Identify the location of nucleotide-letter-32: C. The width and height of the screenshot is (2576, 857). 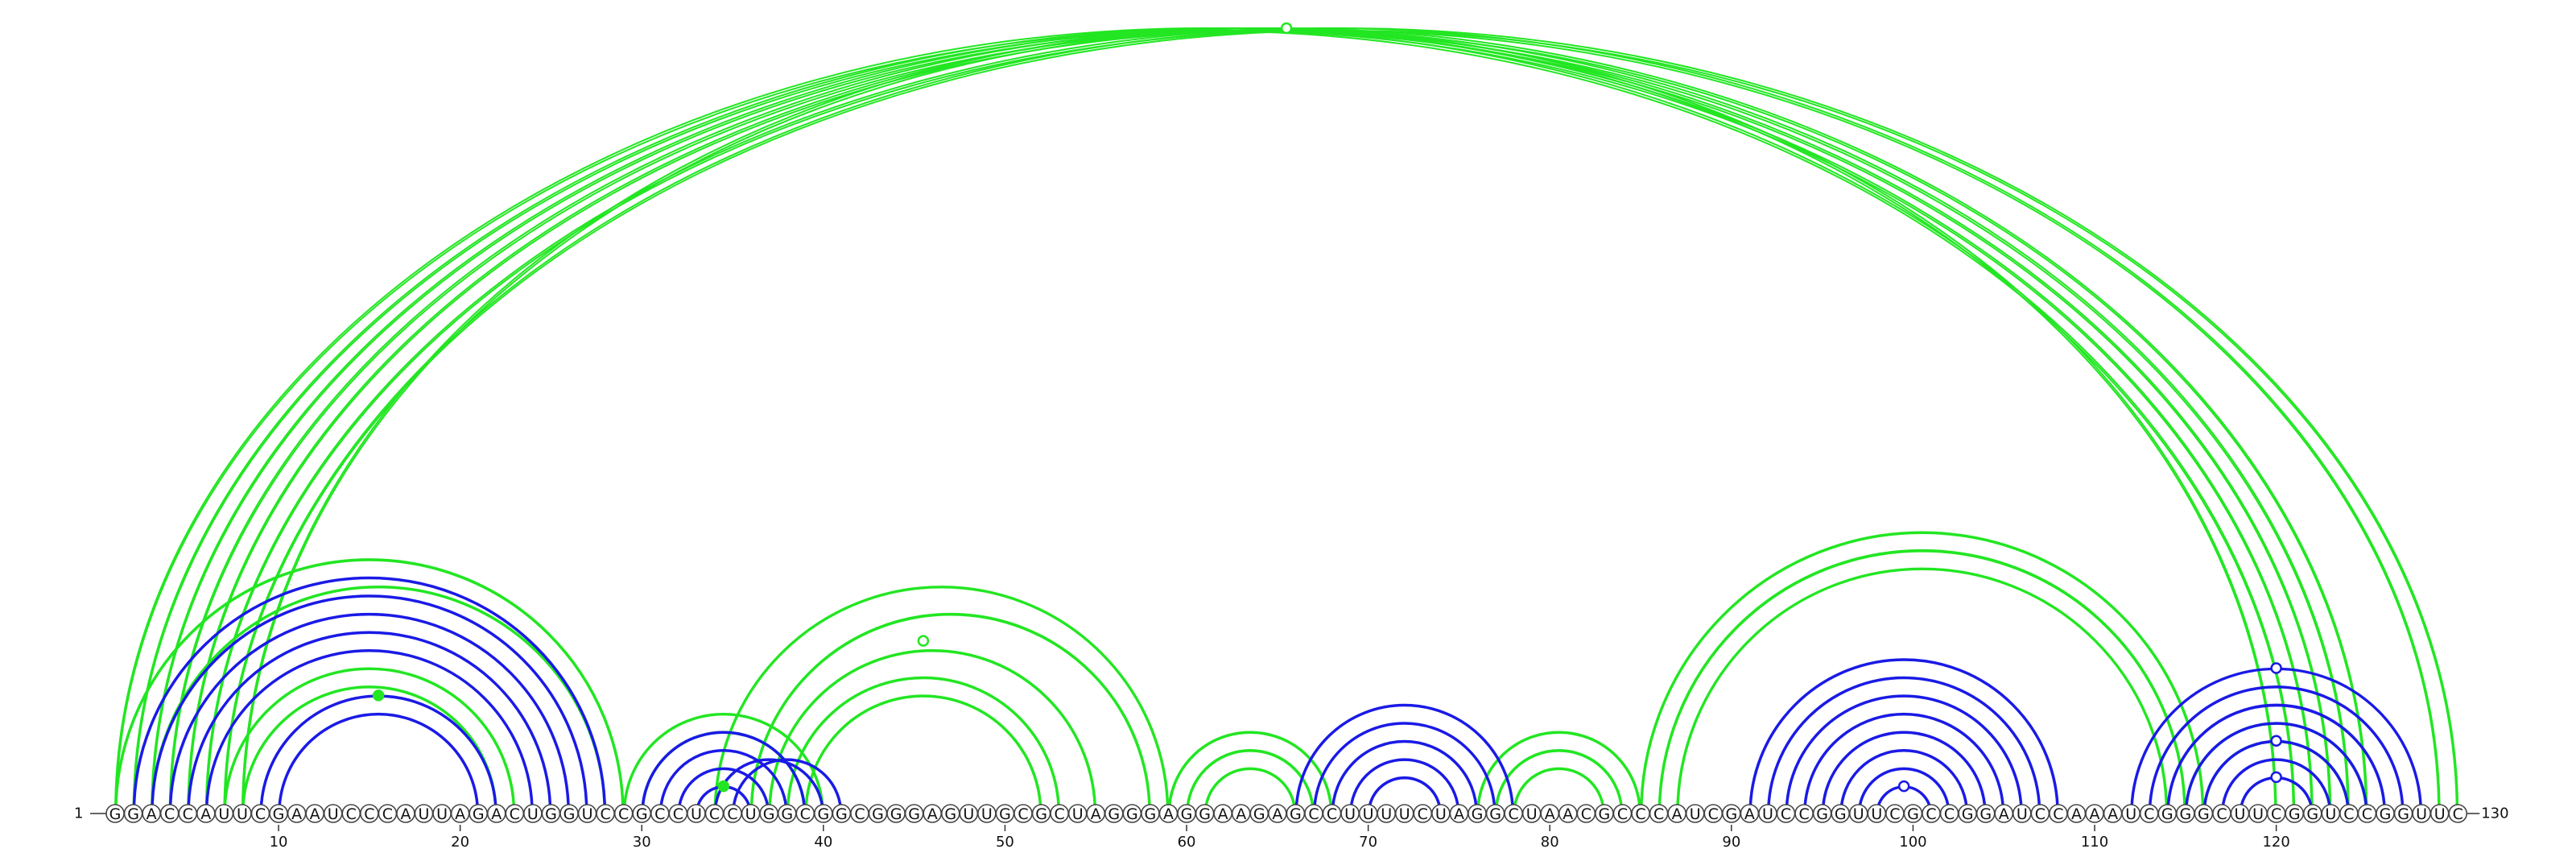
(678, 814).